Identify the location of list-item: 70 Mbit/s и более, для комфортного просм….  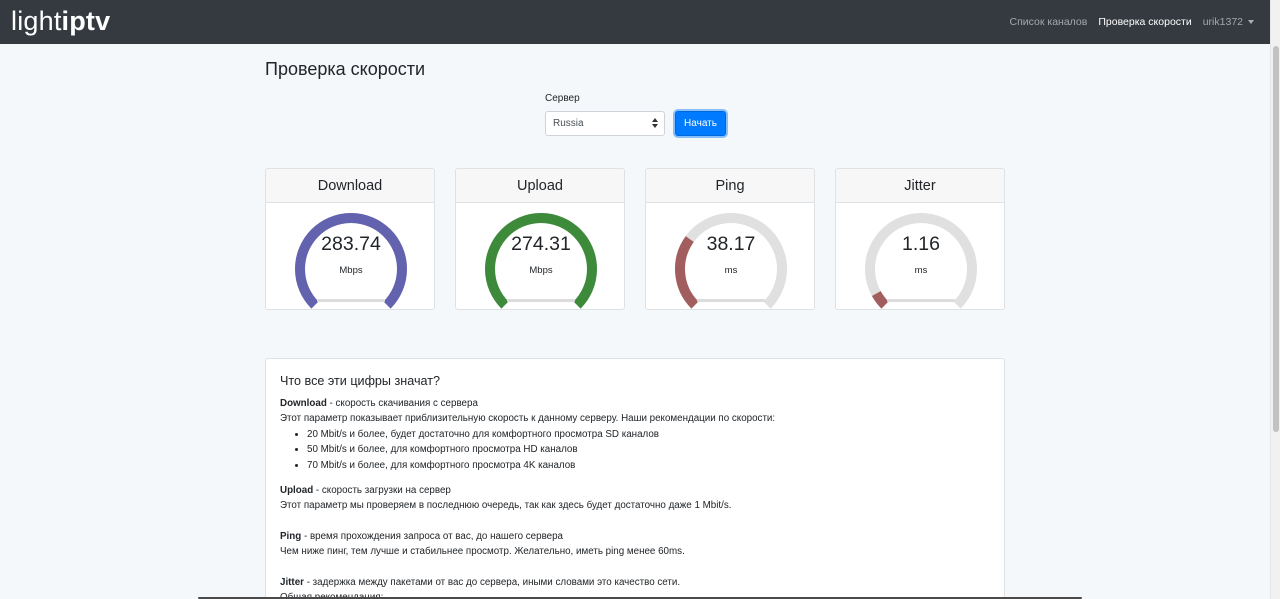
(648, 465).